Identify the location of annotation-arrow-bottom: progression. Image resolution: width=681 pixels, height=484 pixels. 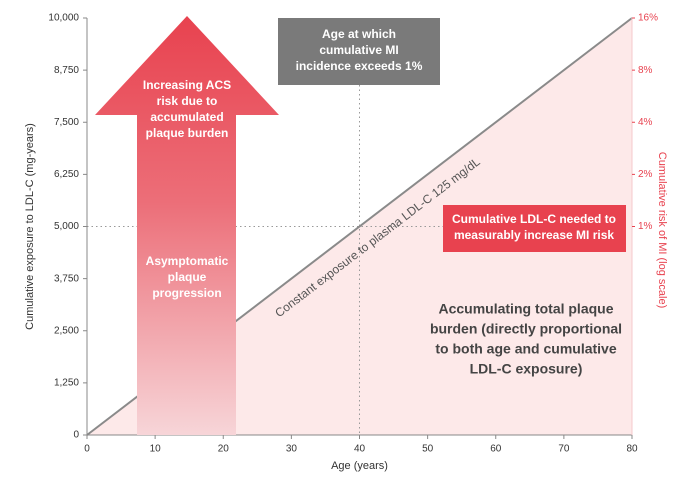
(186, 293).